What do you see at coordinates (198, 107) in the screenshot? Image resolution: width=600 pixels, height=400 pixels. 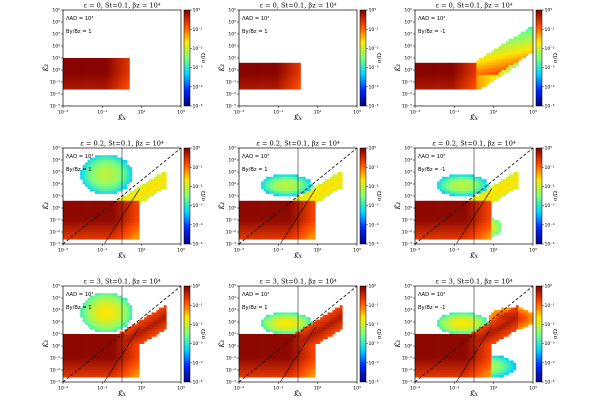 I see `colorbar-tick-label: 10⁻⁵` at bounding box center [198, 107].